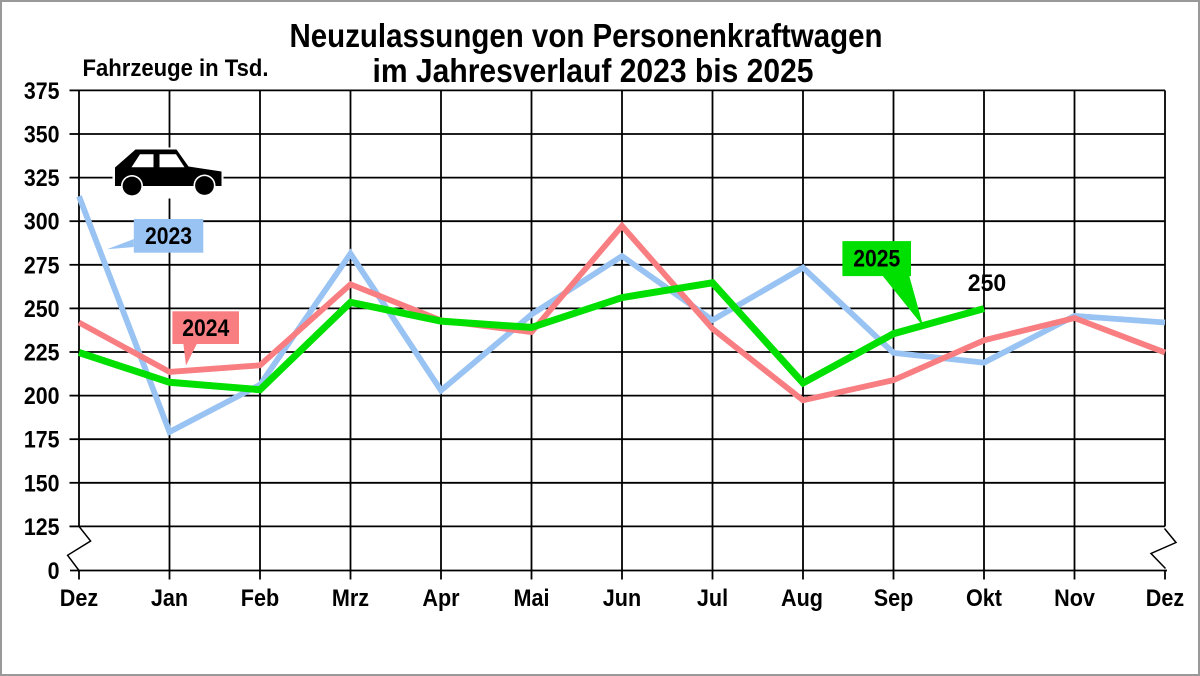 This screenshot has width=1200, height=676. What do you see at coordinates (42, 440) in the screenshot?
I see `svg-text: 175` at bounding box center [42, 440].